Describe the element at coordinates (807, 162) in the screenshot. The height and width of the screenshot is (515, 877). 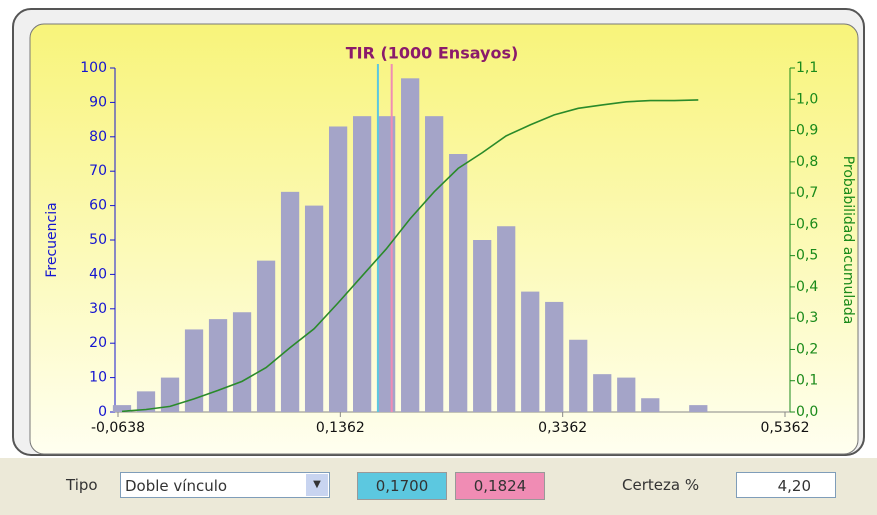
I see `y2-tick-label: 0,8` at that location.